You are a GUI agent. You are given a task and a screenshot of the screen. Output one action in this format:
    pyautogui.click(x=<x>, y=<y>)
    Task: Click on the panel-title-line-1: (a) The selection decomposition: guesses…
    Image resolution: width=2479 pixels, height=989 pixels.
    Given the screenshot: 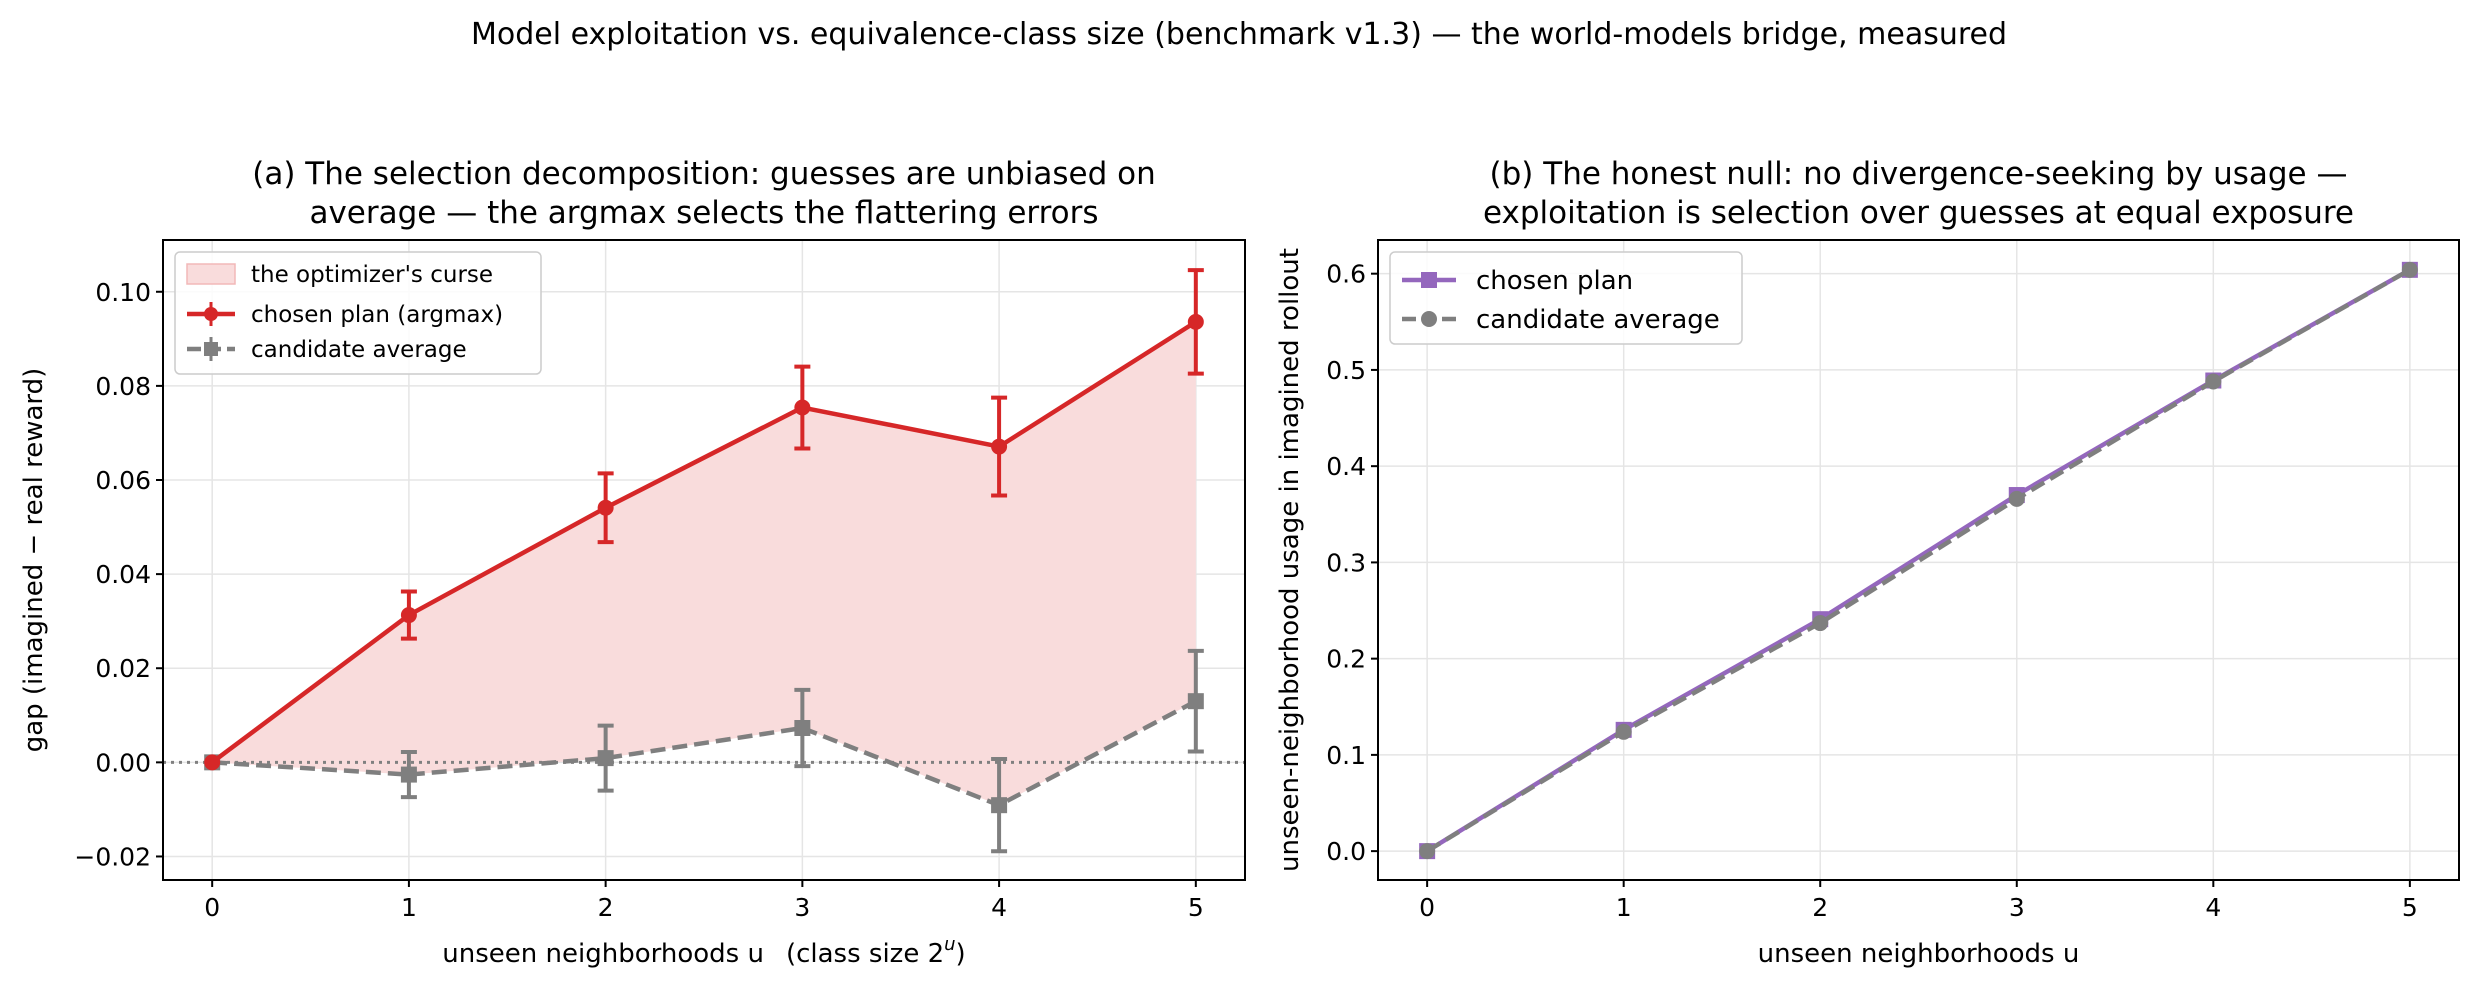 What is the action you would take?
    pyautogui.click(x=704, y=174)
    